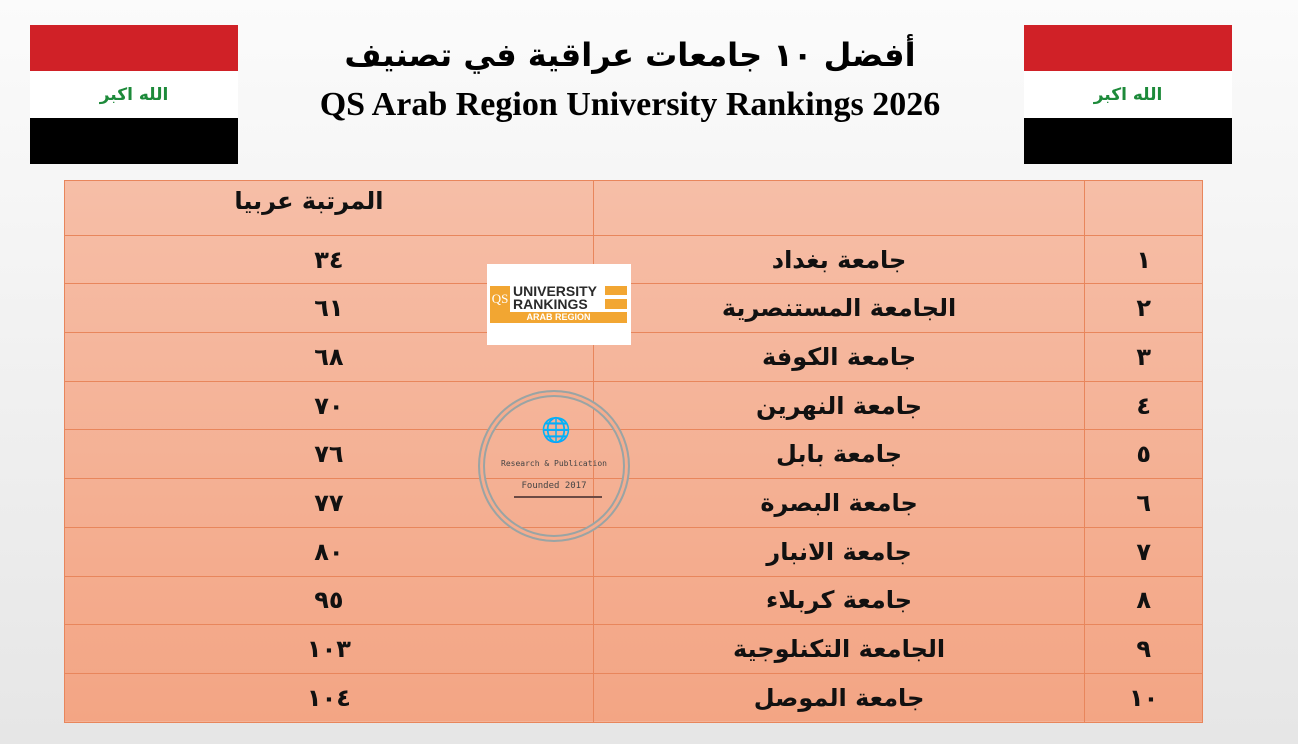 This screenshot has width=1298, height=744. I want to click on university-cell: جامعة كربلاء, so click(839, 600).